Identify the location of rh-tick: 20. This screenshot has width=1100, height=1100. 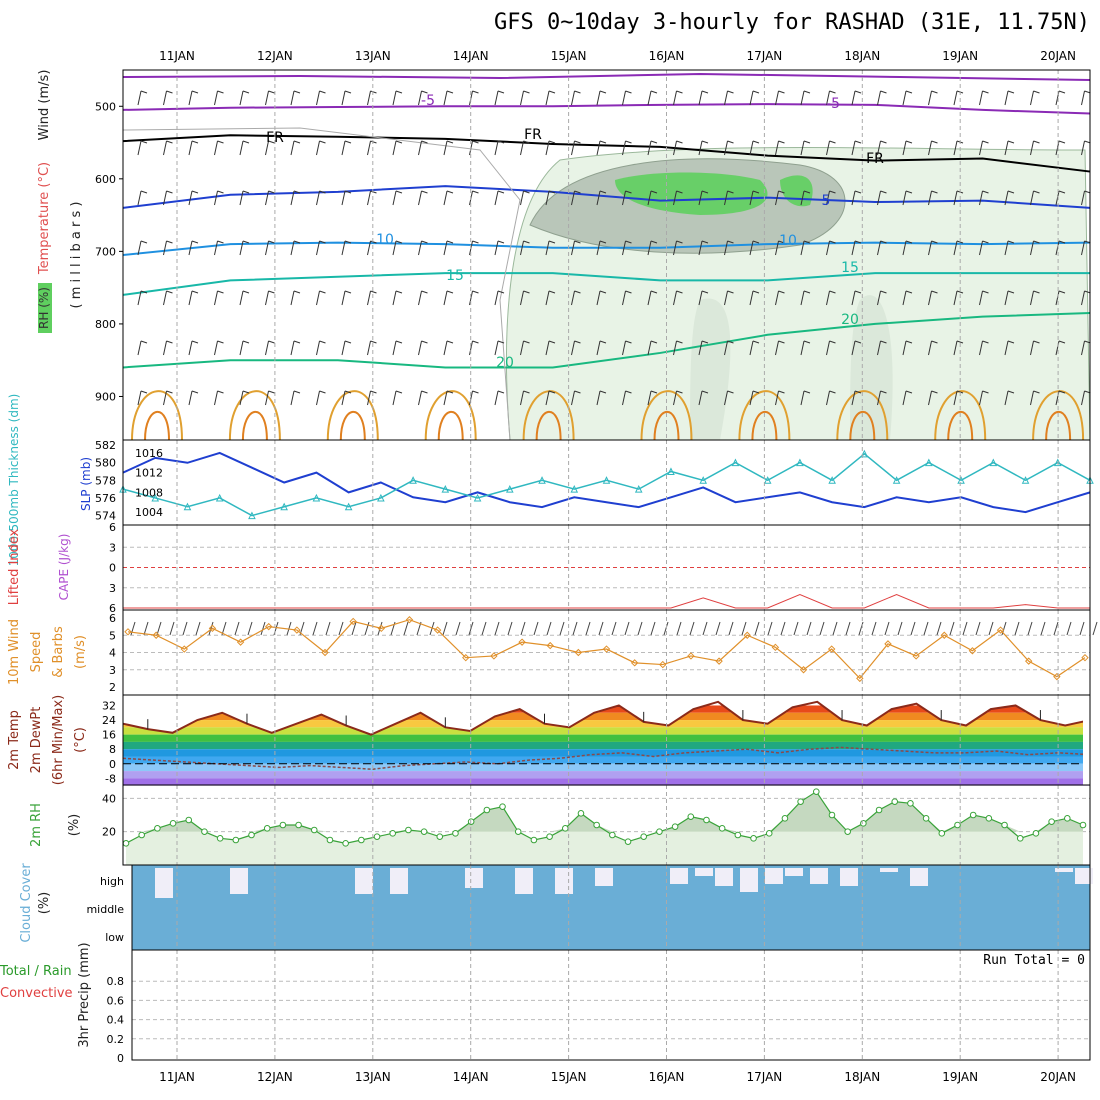
(109, 832).